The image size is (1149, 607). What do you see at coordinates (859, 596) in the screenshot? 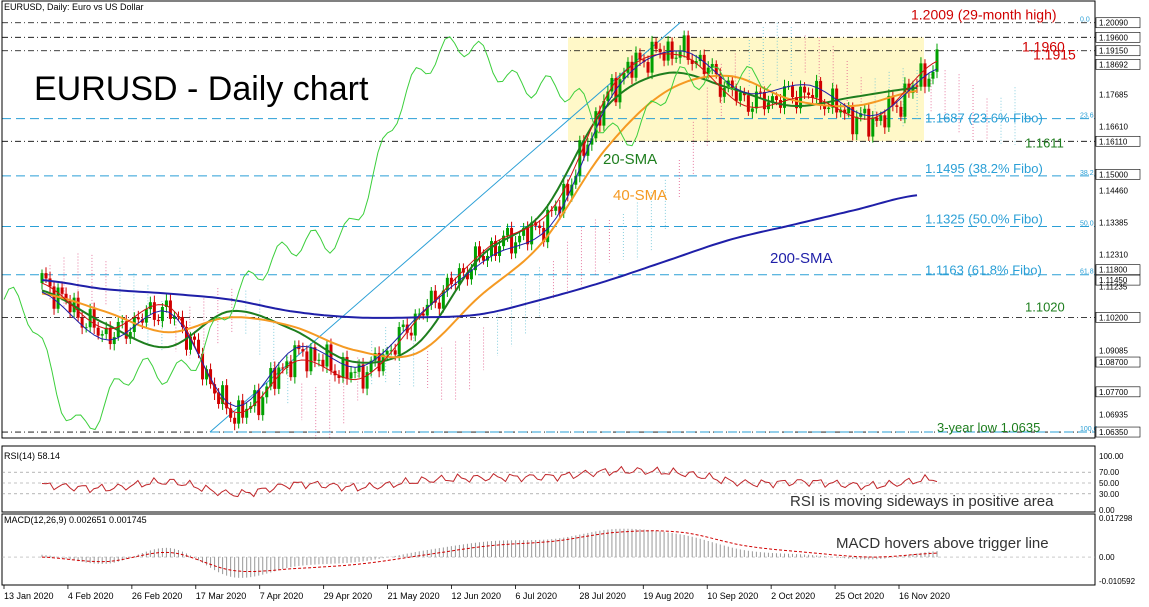
I see `x-tick-label: 25 Oct 2020` at bounding box center [859, 596].